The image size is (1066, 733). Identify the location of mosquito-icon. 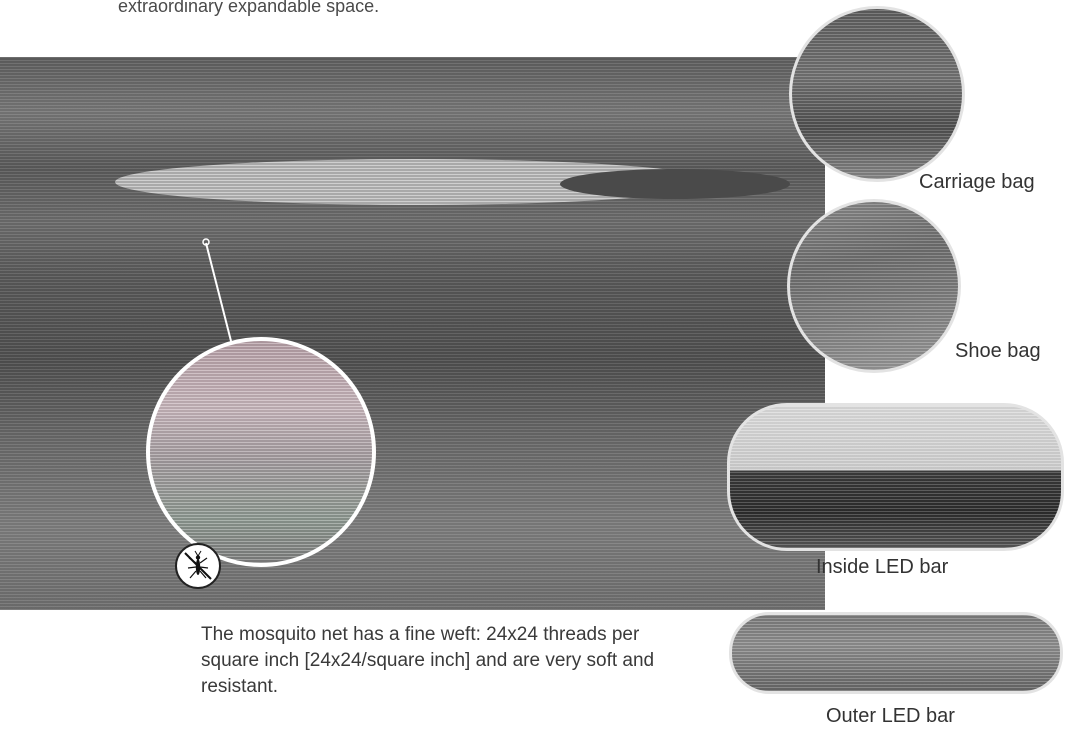
(198, 566).